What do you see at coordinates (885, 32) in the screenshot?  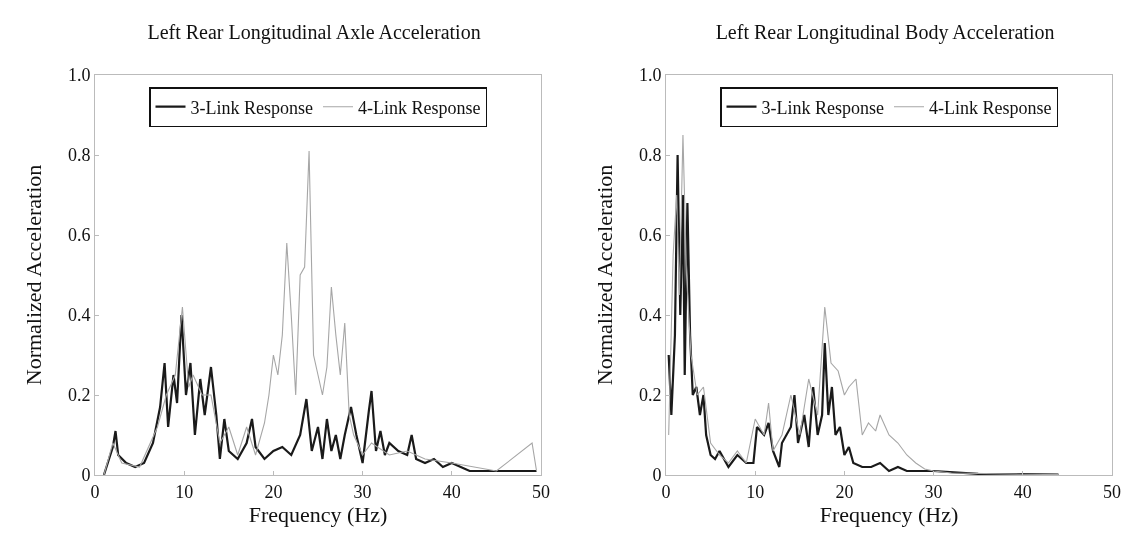 I see `chart-title: Left Rear Longitudinal Body Acceleration` at bounding box center [885, 32].